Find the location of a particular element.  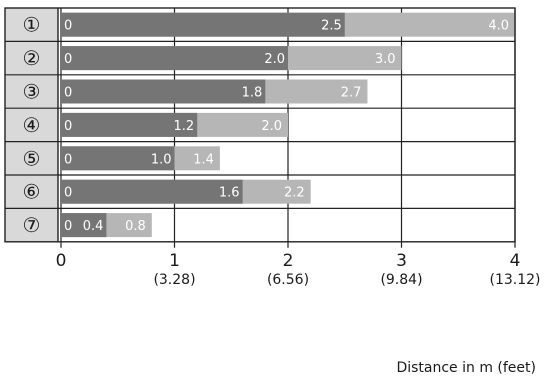

x-tick-sublabel: (6.56) is located at coordinates (288, 280).